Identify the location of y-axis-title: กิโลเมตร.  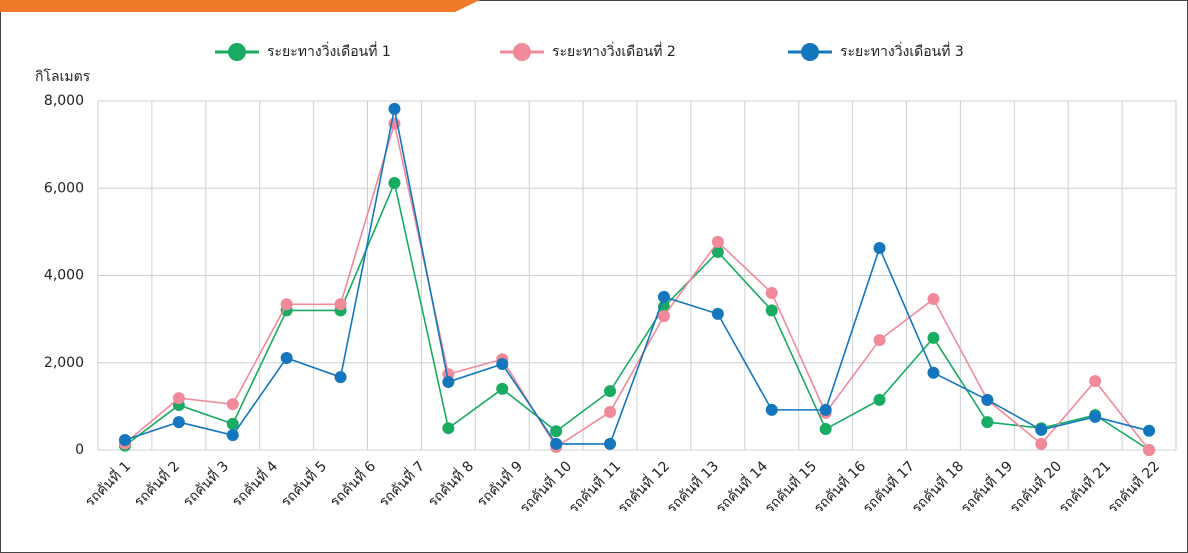
(63, 76).